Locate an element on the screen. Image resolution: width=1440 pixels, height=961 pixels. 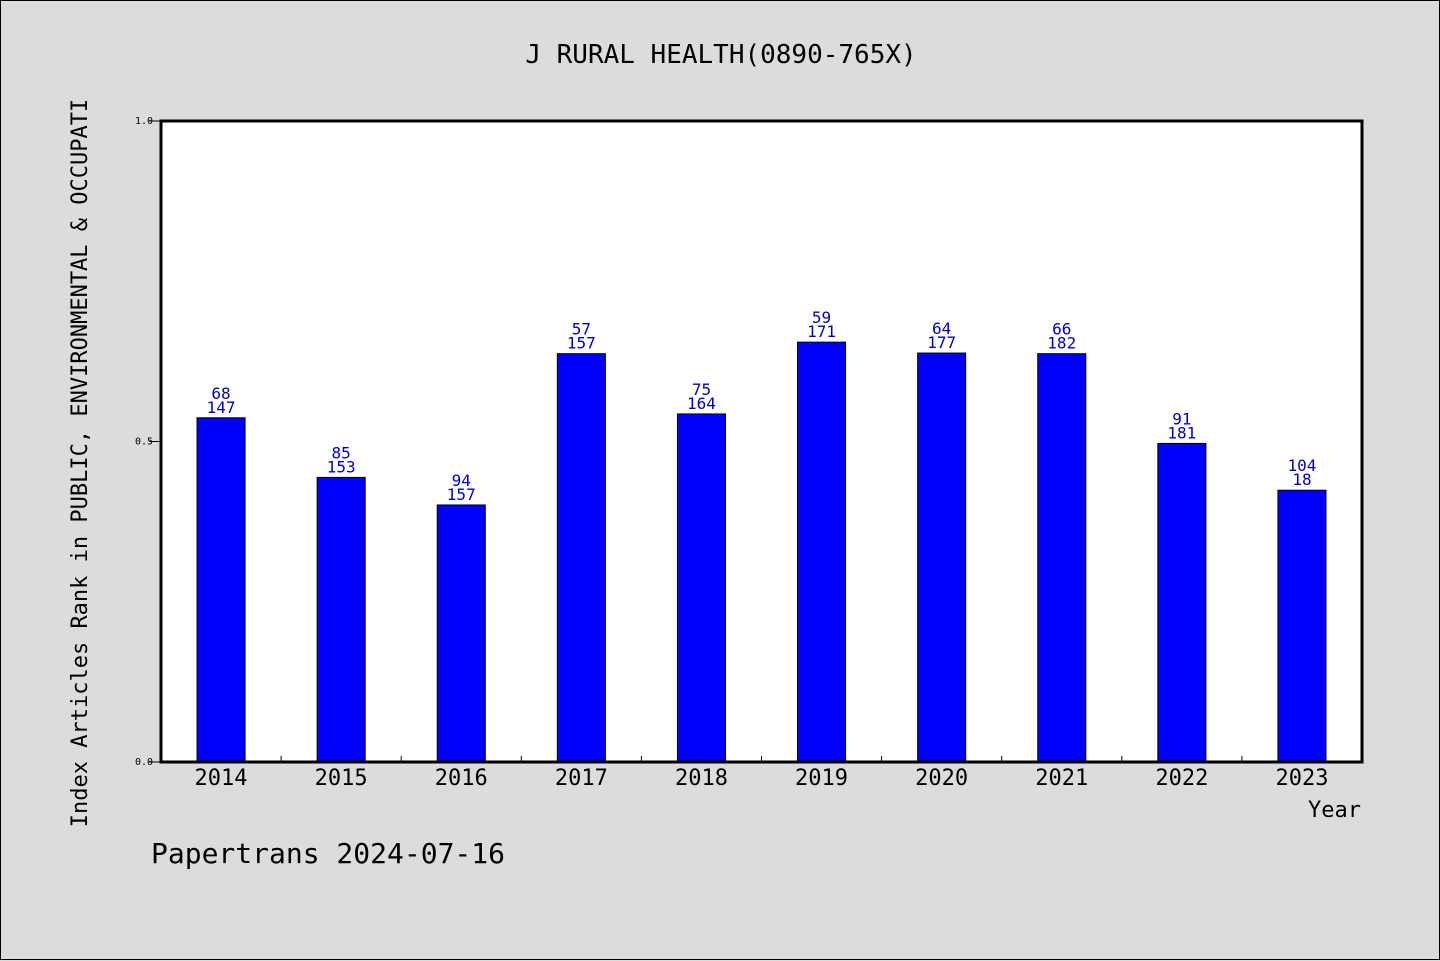
bar-rank-label-2015: 85 is located at coordinates (341, 452).